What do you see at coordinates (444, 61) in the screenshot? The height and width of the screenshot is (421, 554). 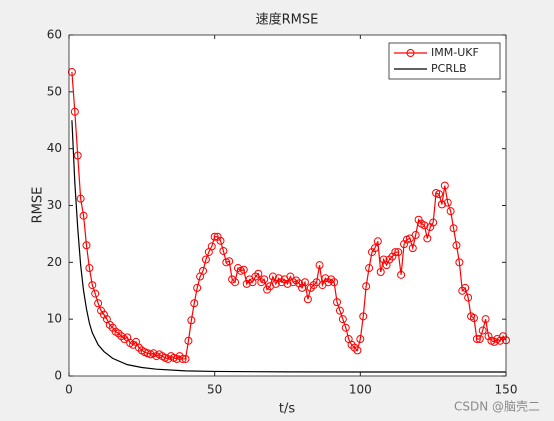 I see `legend-box` at bounding box center [444, 61].